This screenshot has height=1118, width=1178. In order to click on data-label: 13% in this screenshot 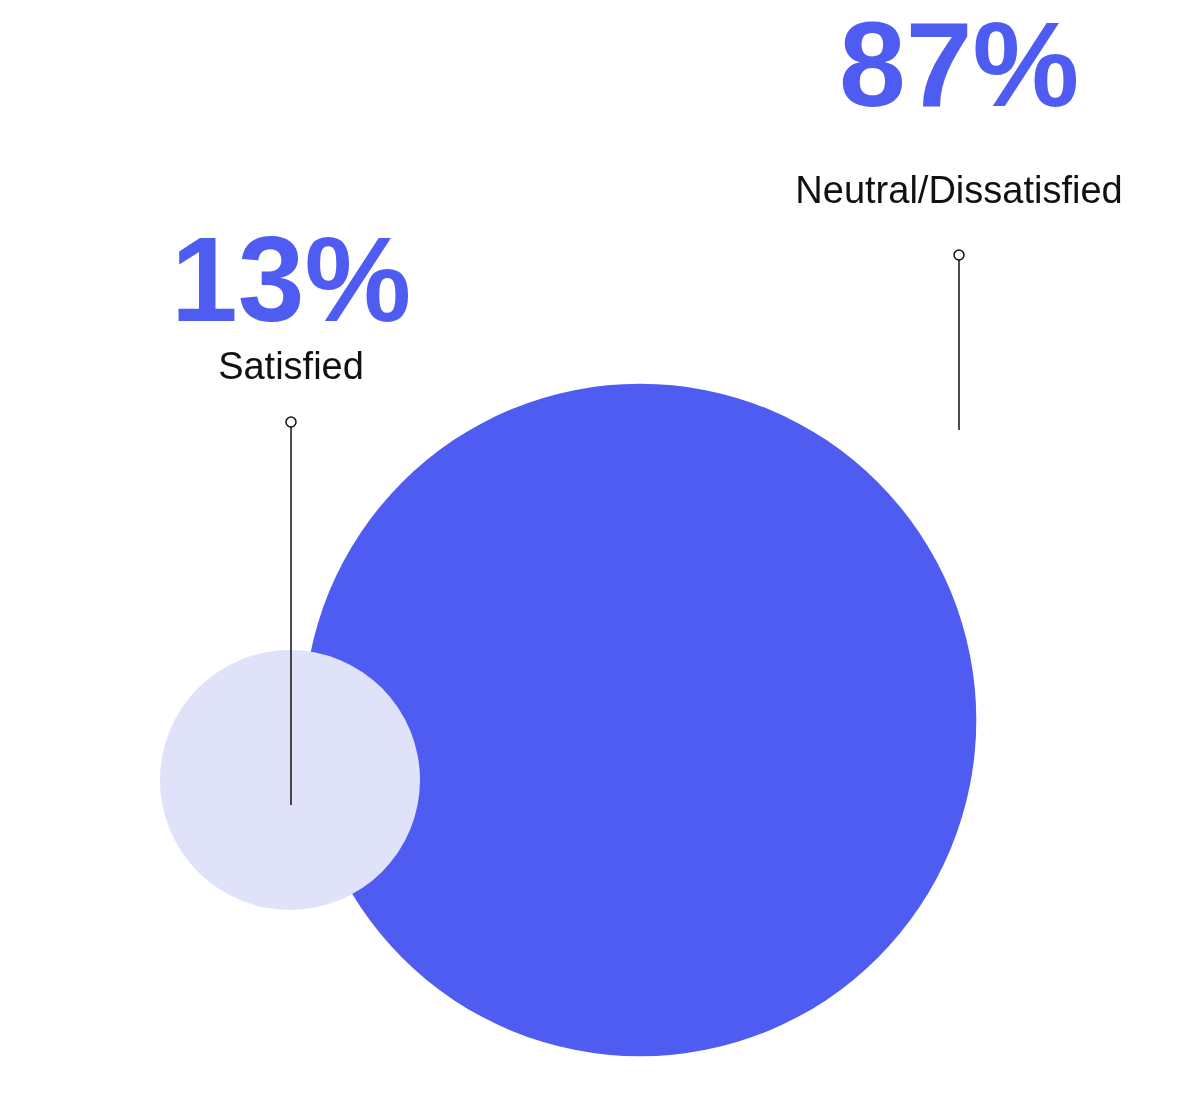, I will do `click(291, 279)`.